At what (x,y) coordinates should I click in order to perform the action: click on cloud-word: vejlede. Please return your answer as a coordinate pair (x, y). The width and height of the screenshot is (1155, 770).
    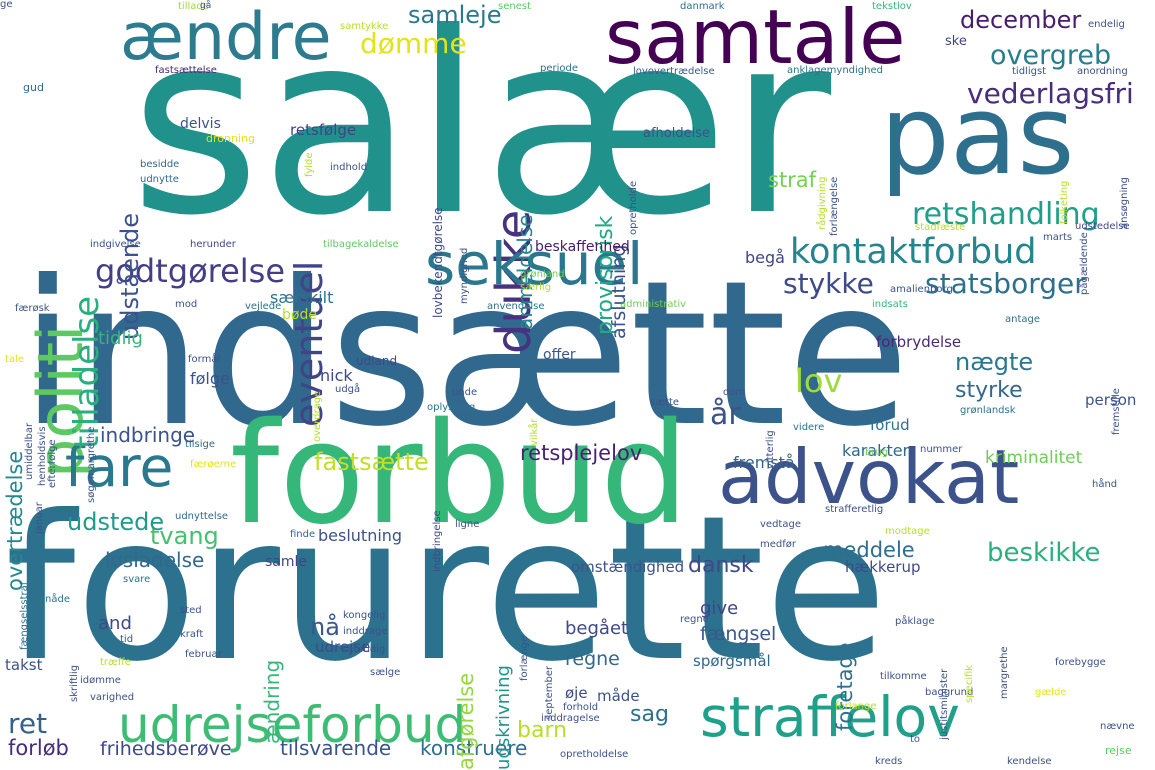
    Looking at the image, I should click on (263, 306).